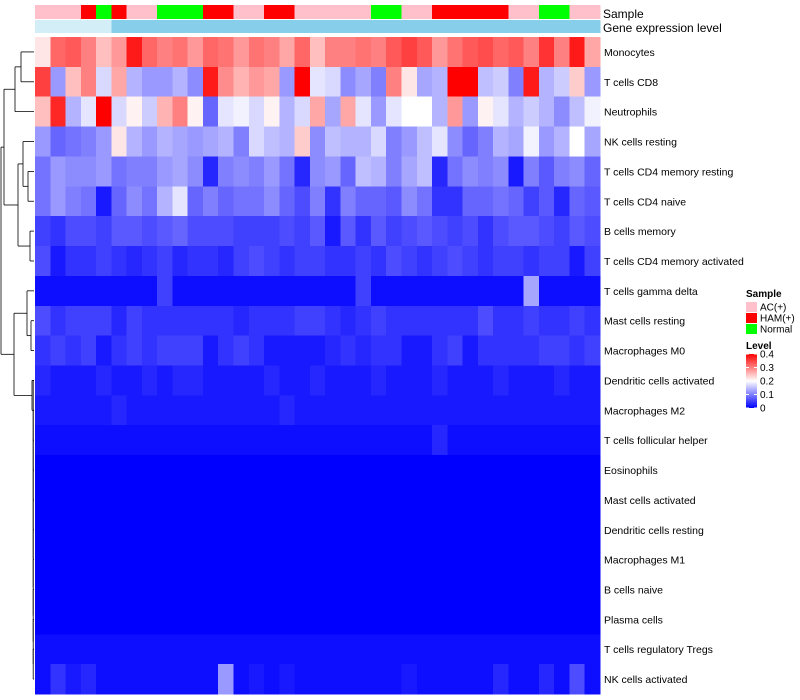 The height and width of the screenshot is (700, 800). What do you see at coordinates (644, 561) in the screenshot?
I see `row-label: Macrophages M1` at bounding box center [644, 561].